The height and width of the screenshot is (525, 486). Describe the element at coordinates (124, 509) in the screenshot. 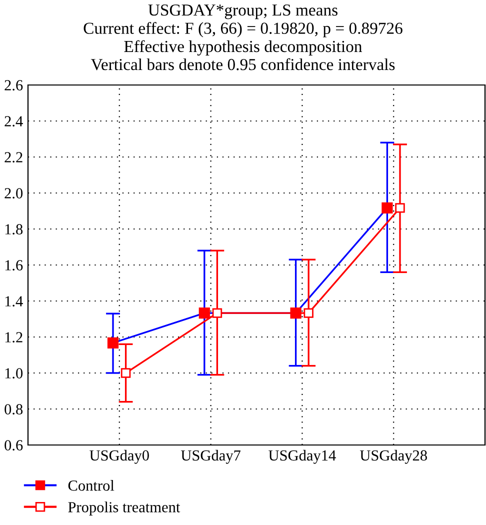

I see `legend-label: Propolis treatment` at that location.